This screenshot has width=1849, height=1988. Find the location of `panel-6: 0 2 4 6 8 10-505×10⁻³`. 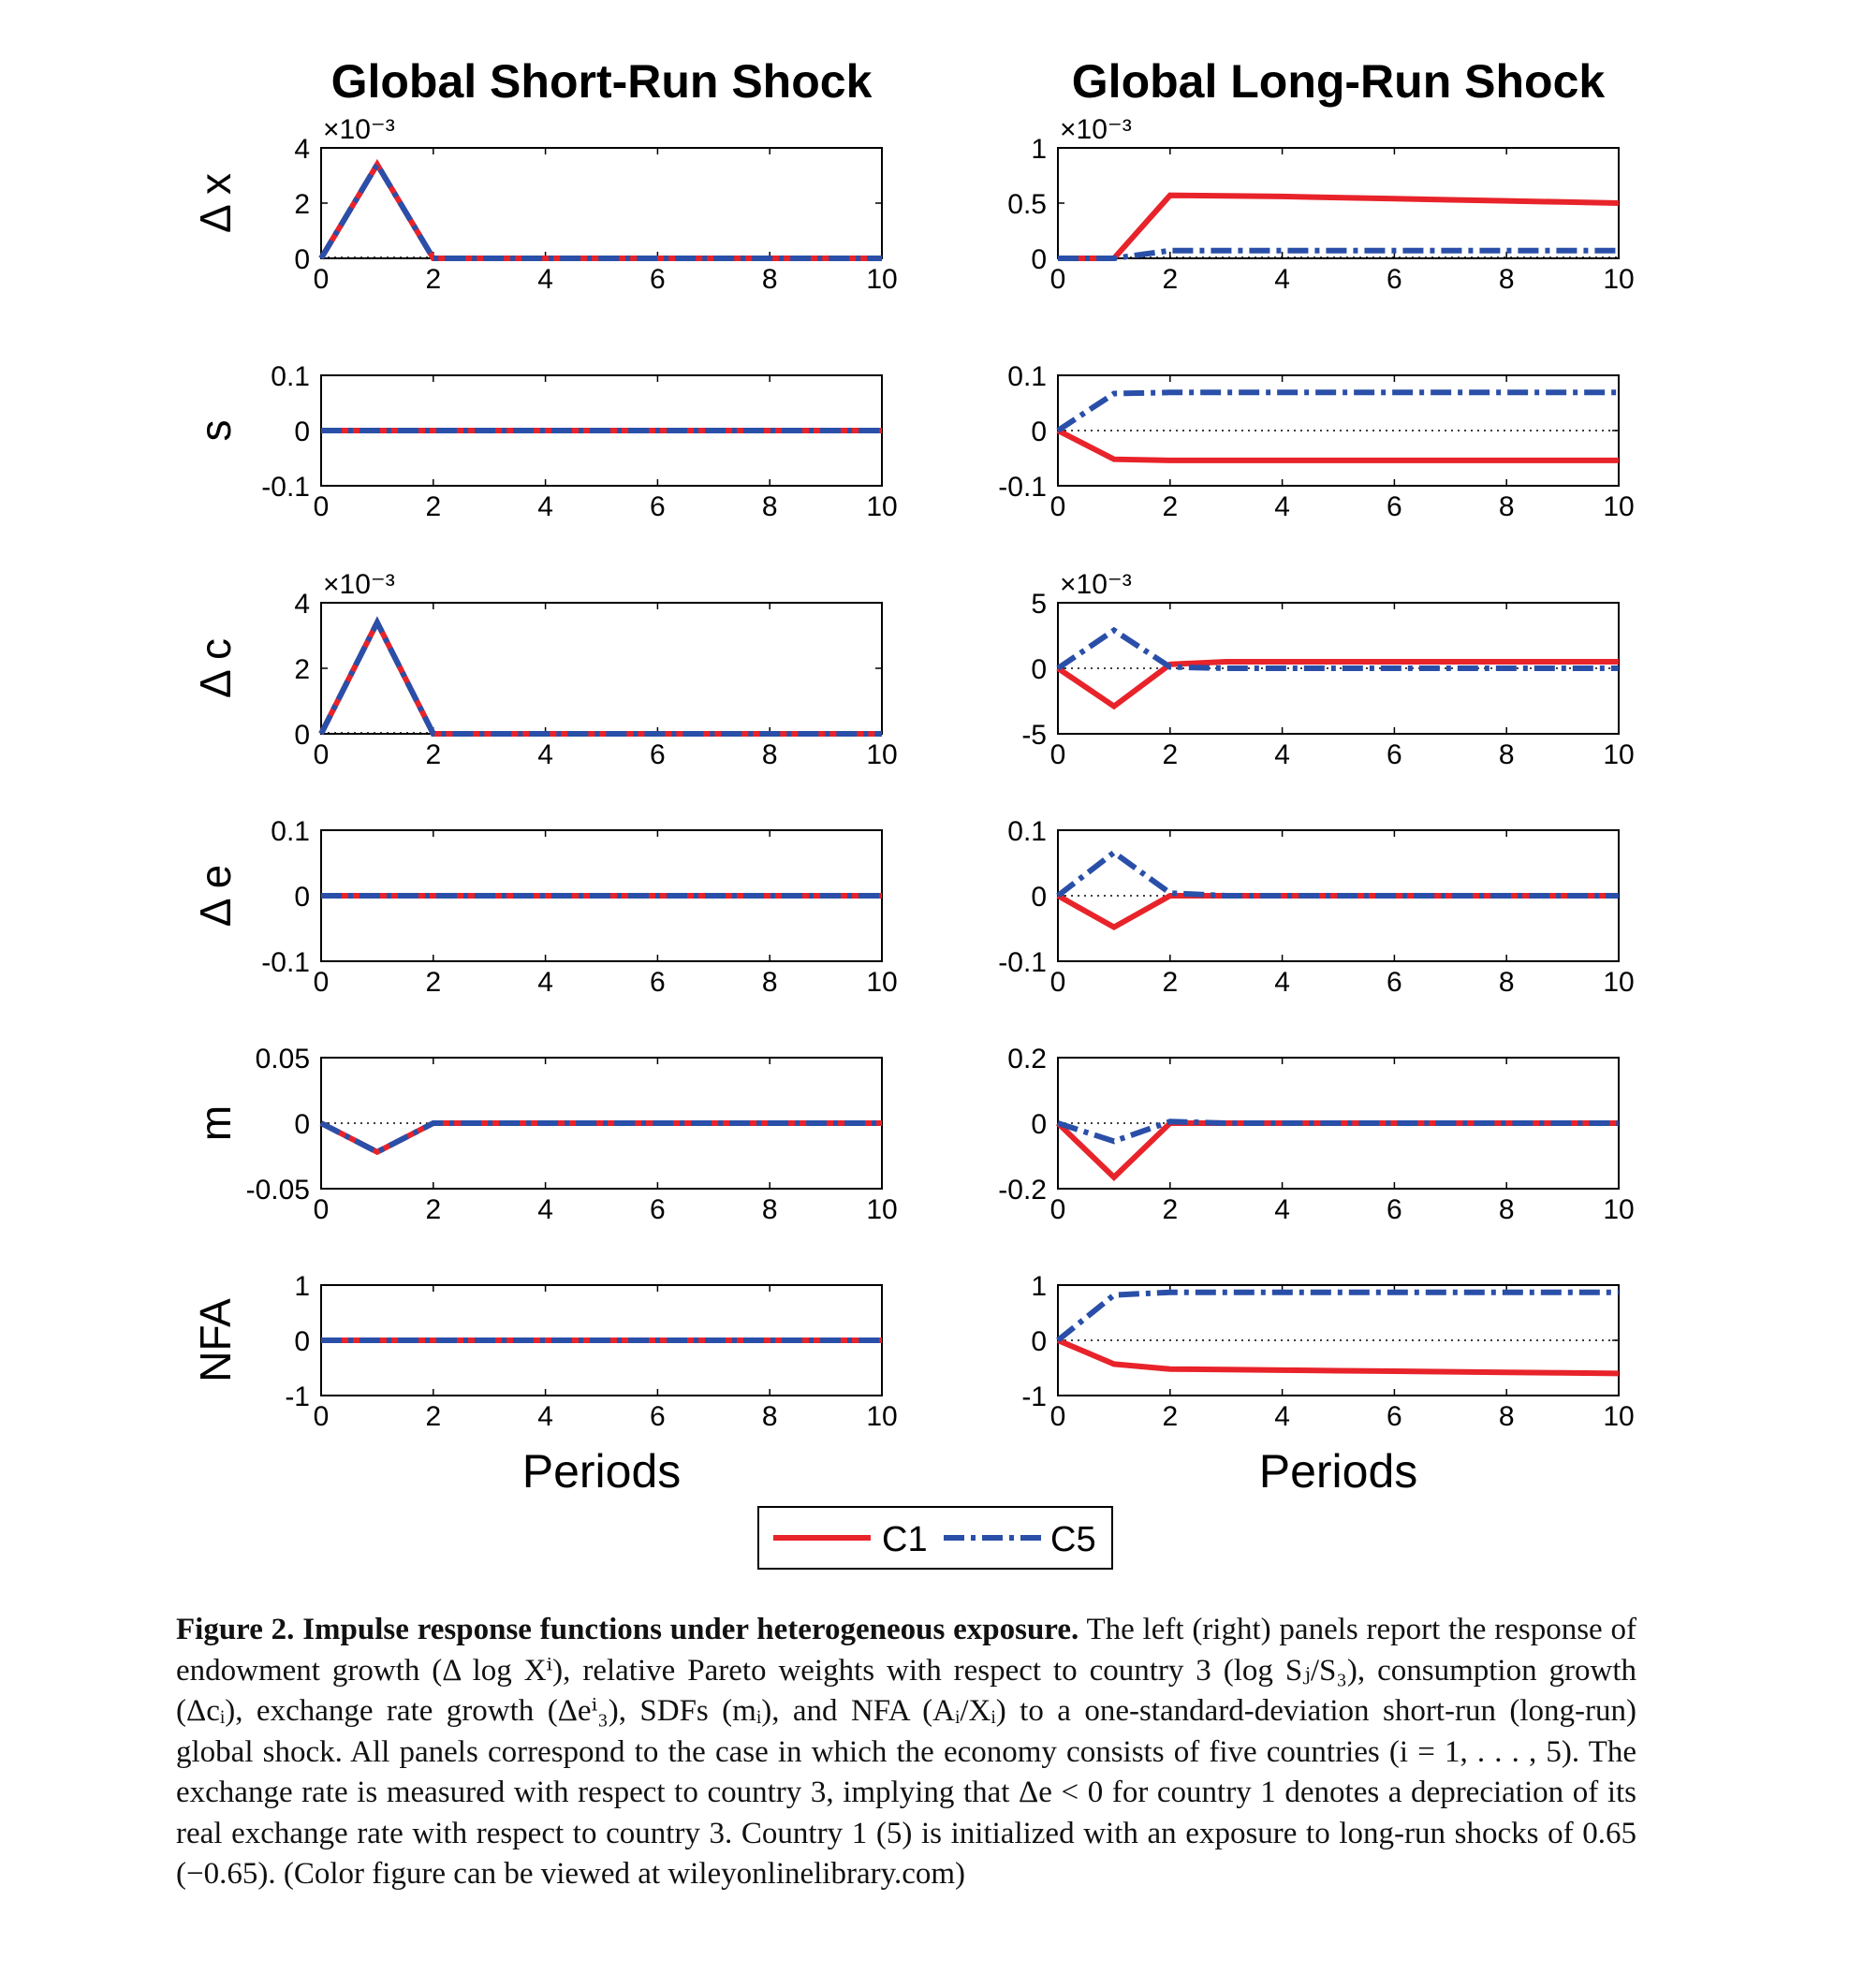

panel-6: 0 2 4 6 8 10-505×10⁻³ is located at coordinates (1328, 669).